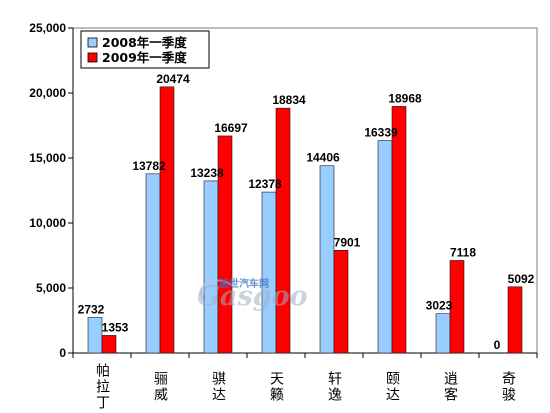 The width and height of the screenshot is (550, 413). I want to click on bar-series2-cat8, so click(515, 320).